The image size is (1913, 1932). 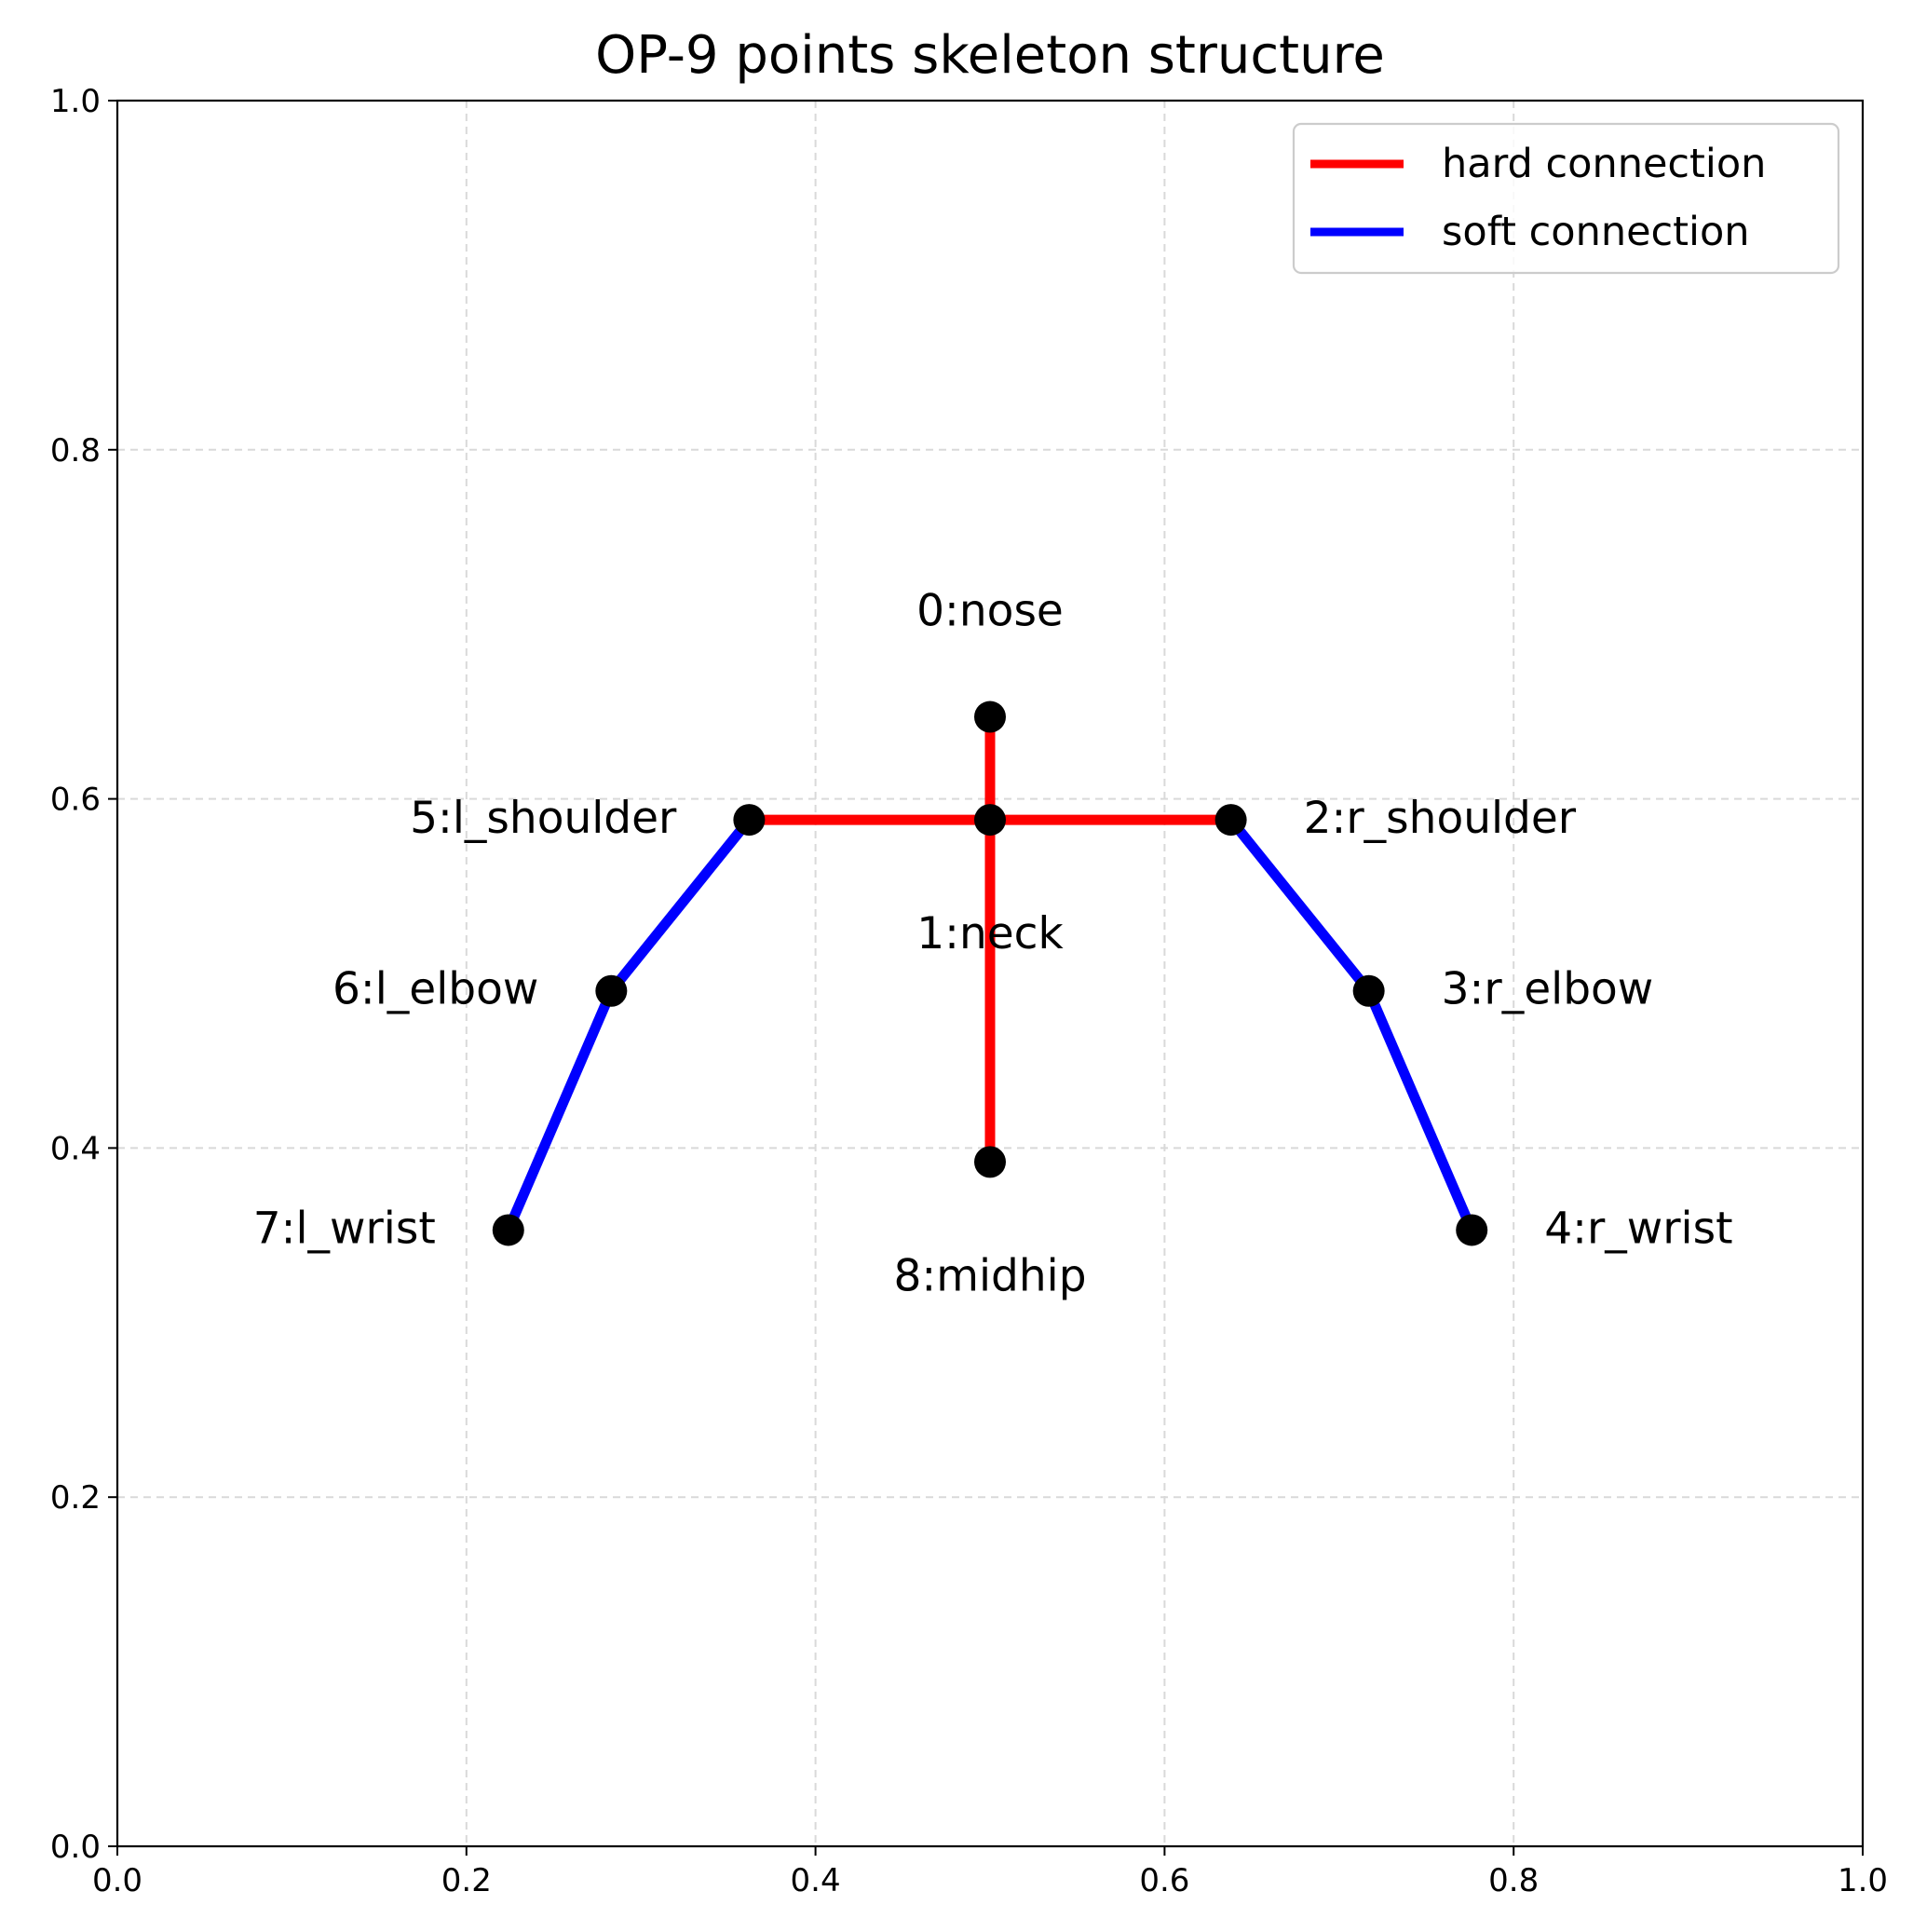 What do you see at coordinates (75, 101) in the screenshot?
I see `y-tick-label-5: 1.0` at bounding box center [75, 101].